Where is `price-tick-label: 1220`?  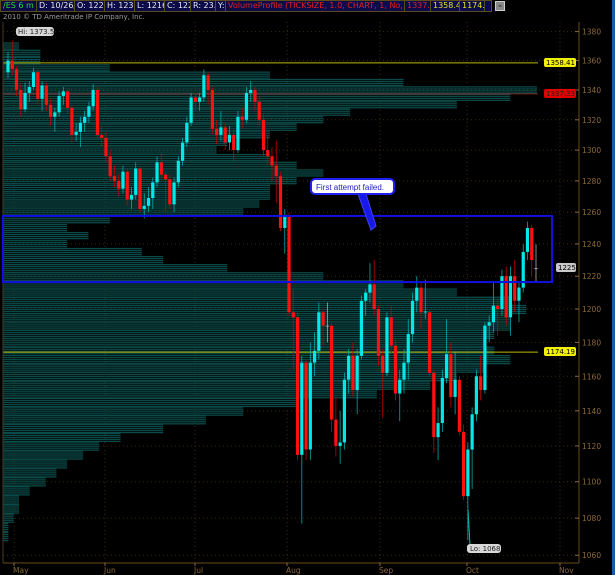 price-tick-label: 1220 is located at coordinates (591, 276).